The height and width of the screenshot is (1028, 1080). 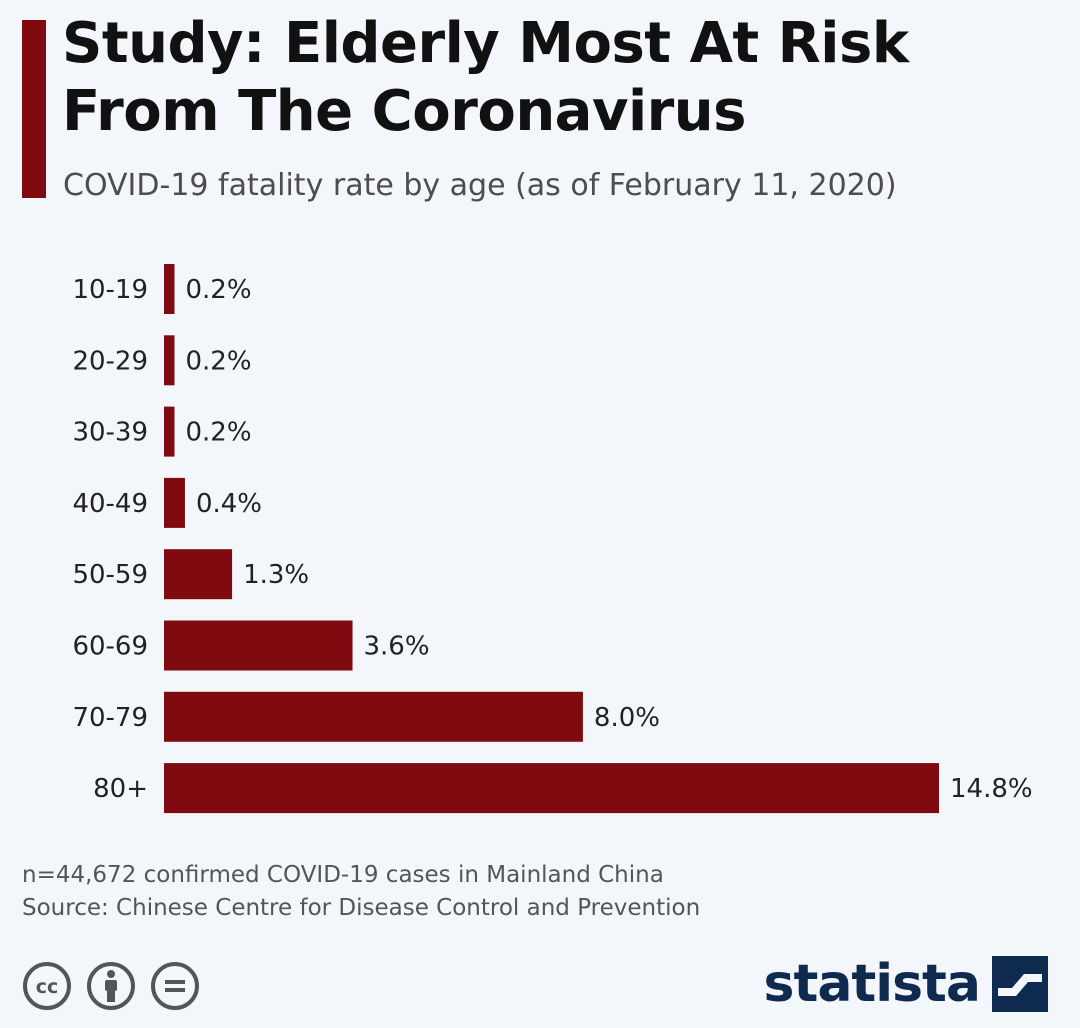 What do you see at coordinates (1020, 984) in the screenshot?
I see `statista-logo-icon` at bounding box center [1020, 984].